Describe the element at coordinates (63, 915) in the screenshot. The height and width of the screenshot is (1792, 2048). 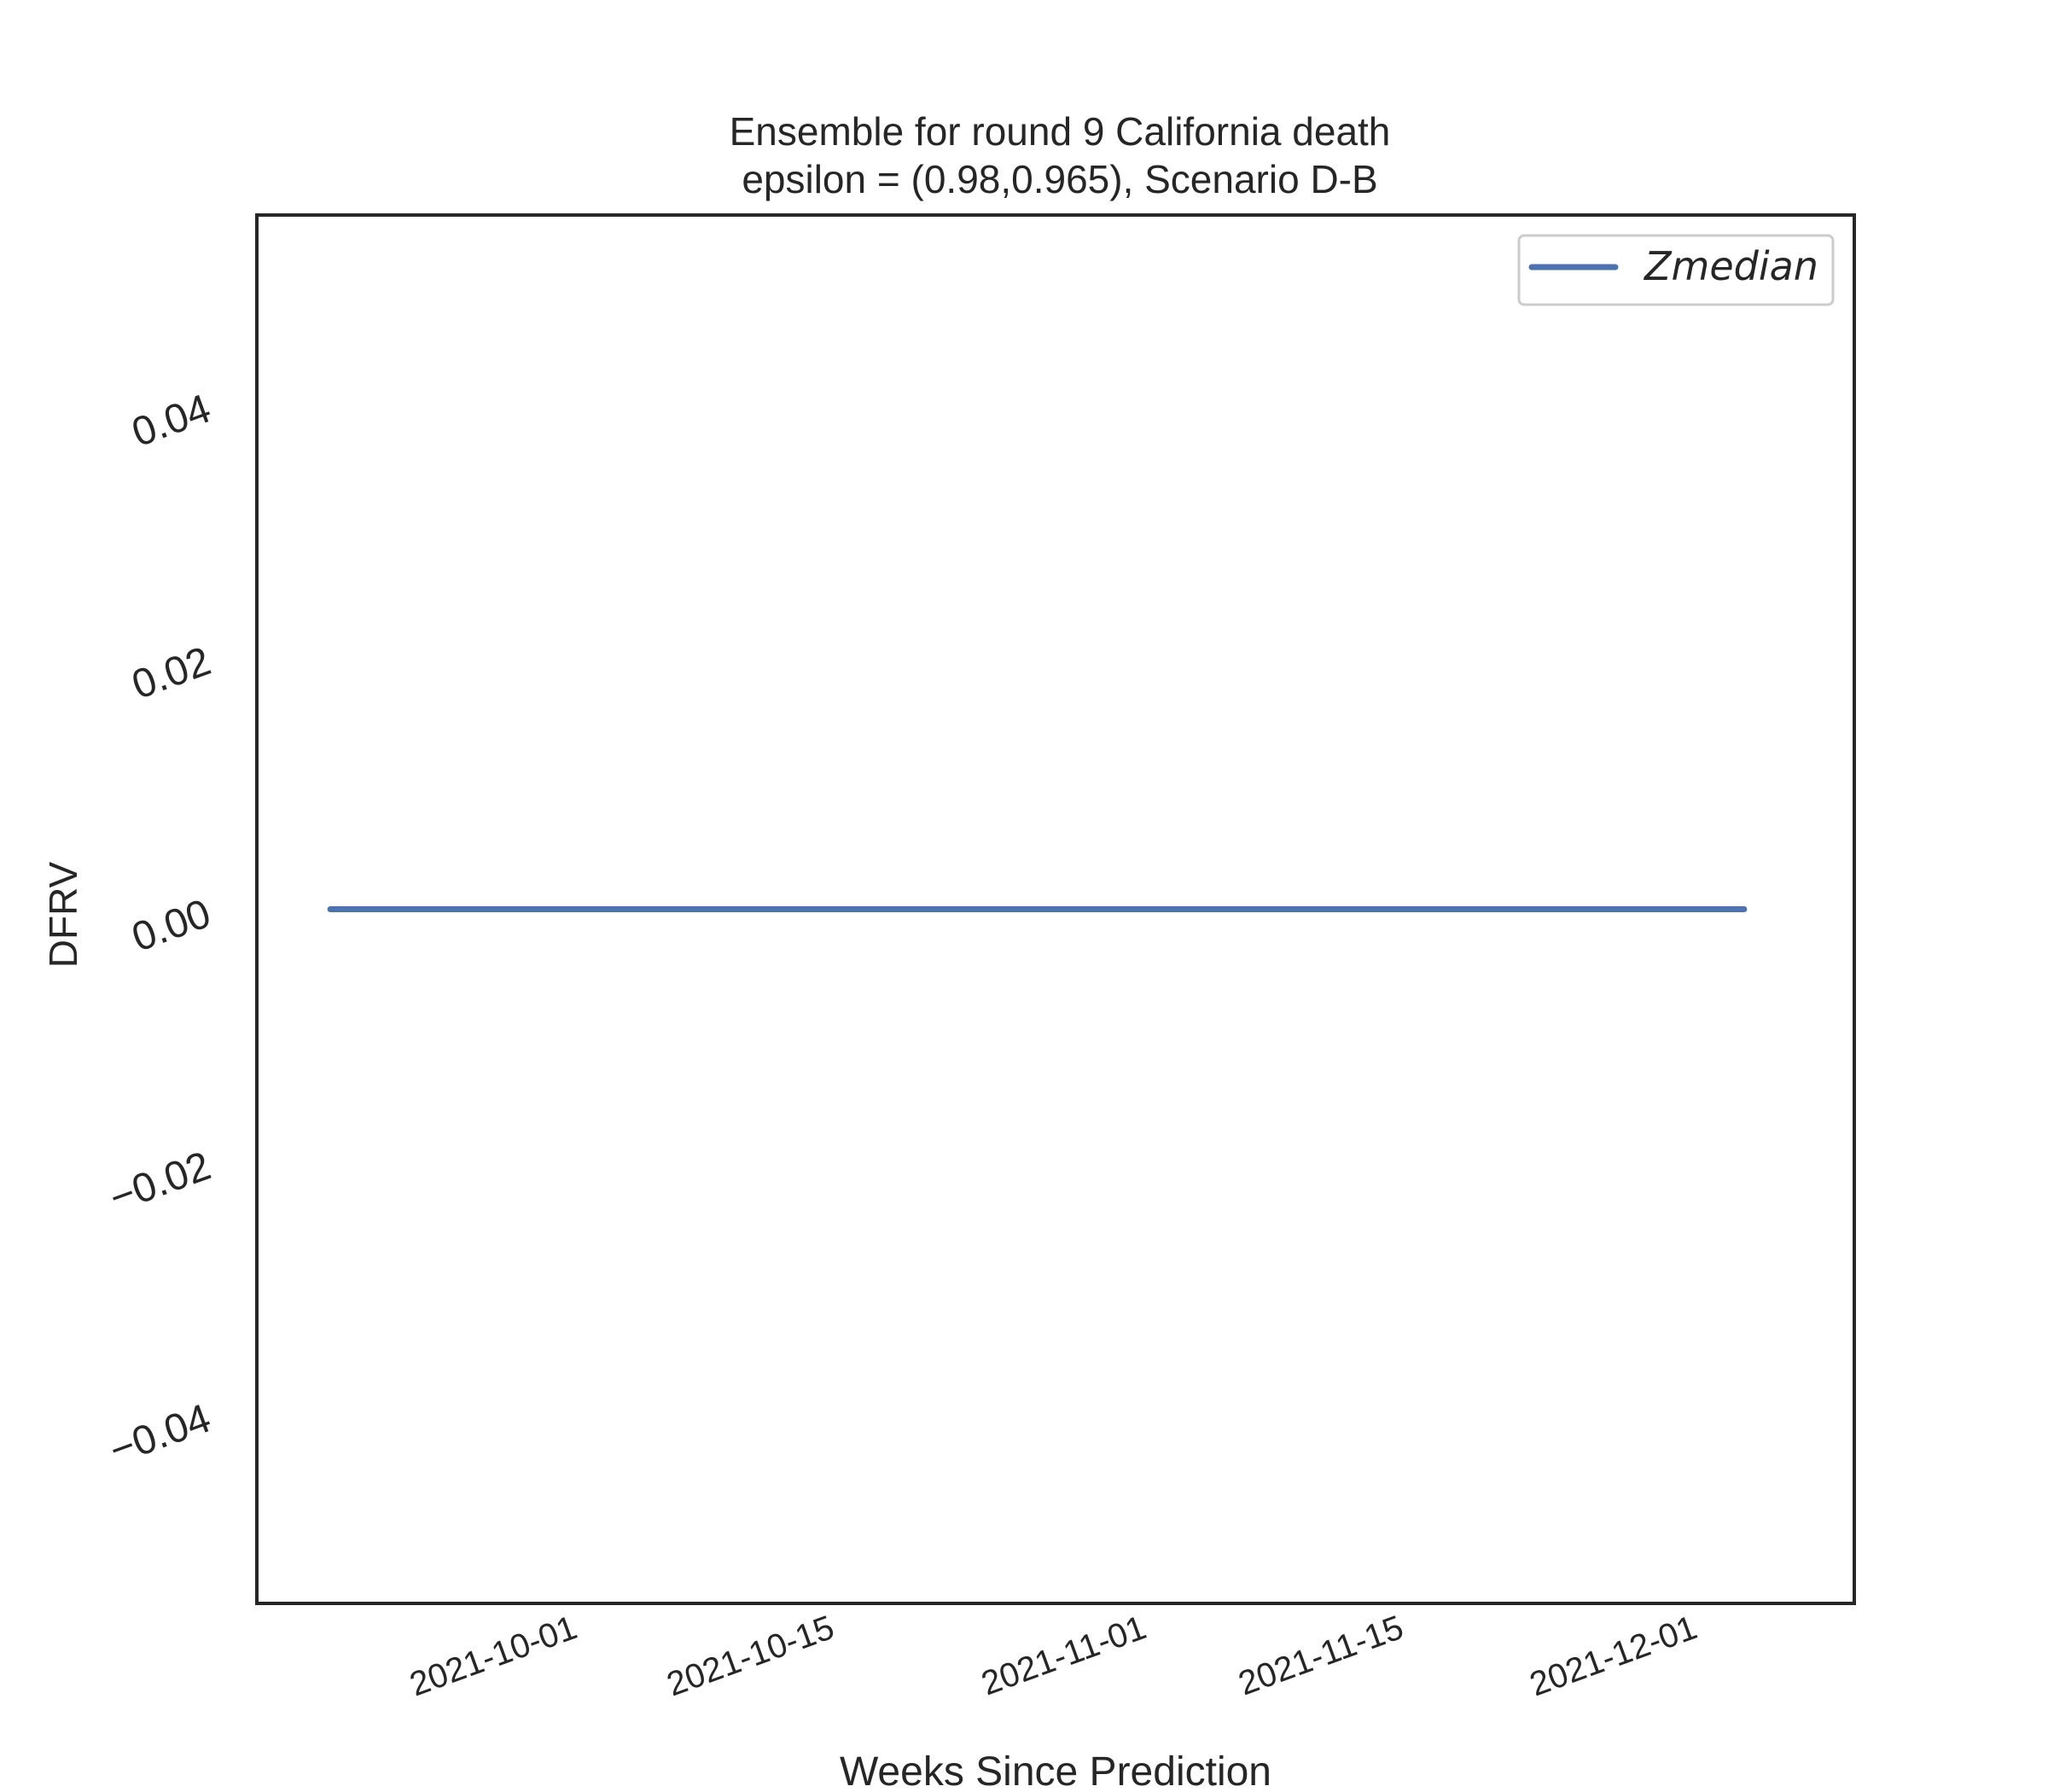
I see `y-axis-label: DFRV` at that location.